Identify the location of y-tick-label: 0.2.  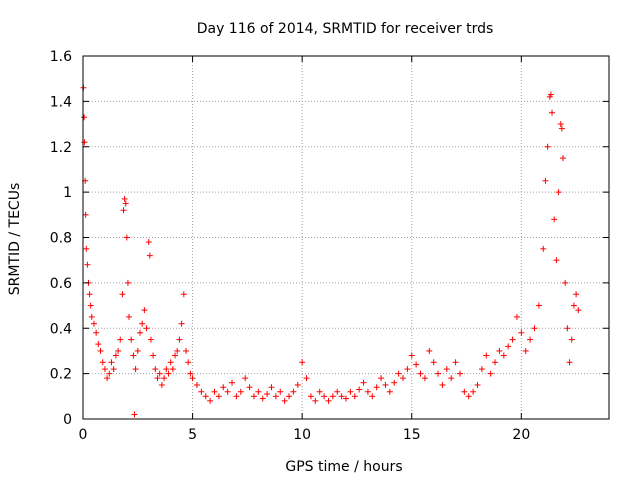
(61, 375).